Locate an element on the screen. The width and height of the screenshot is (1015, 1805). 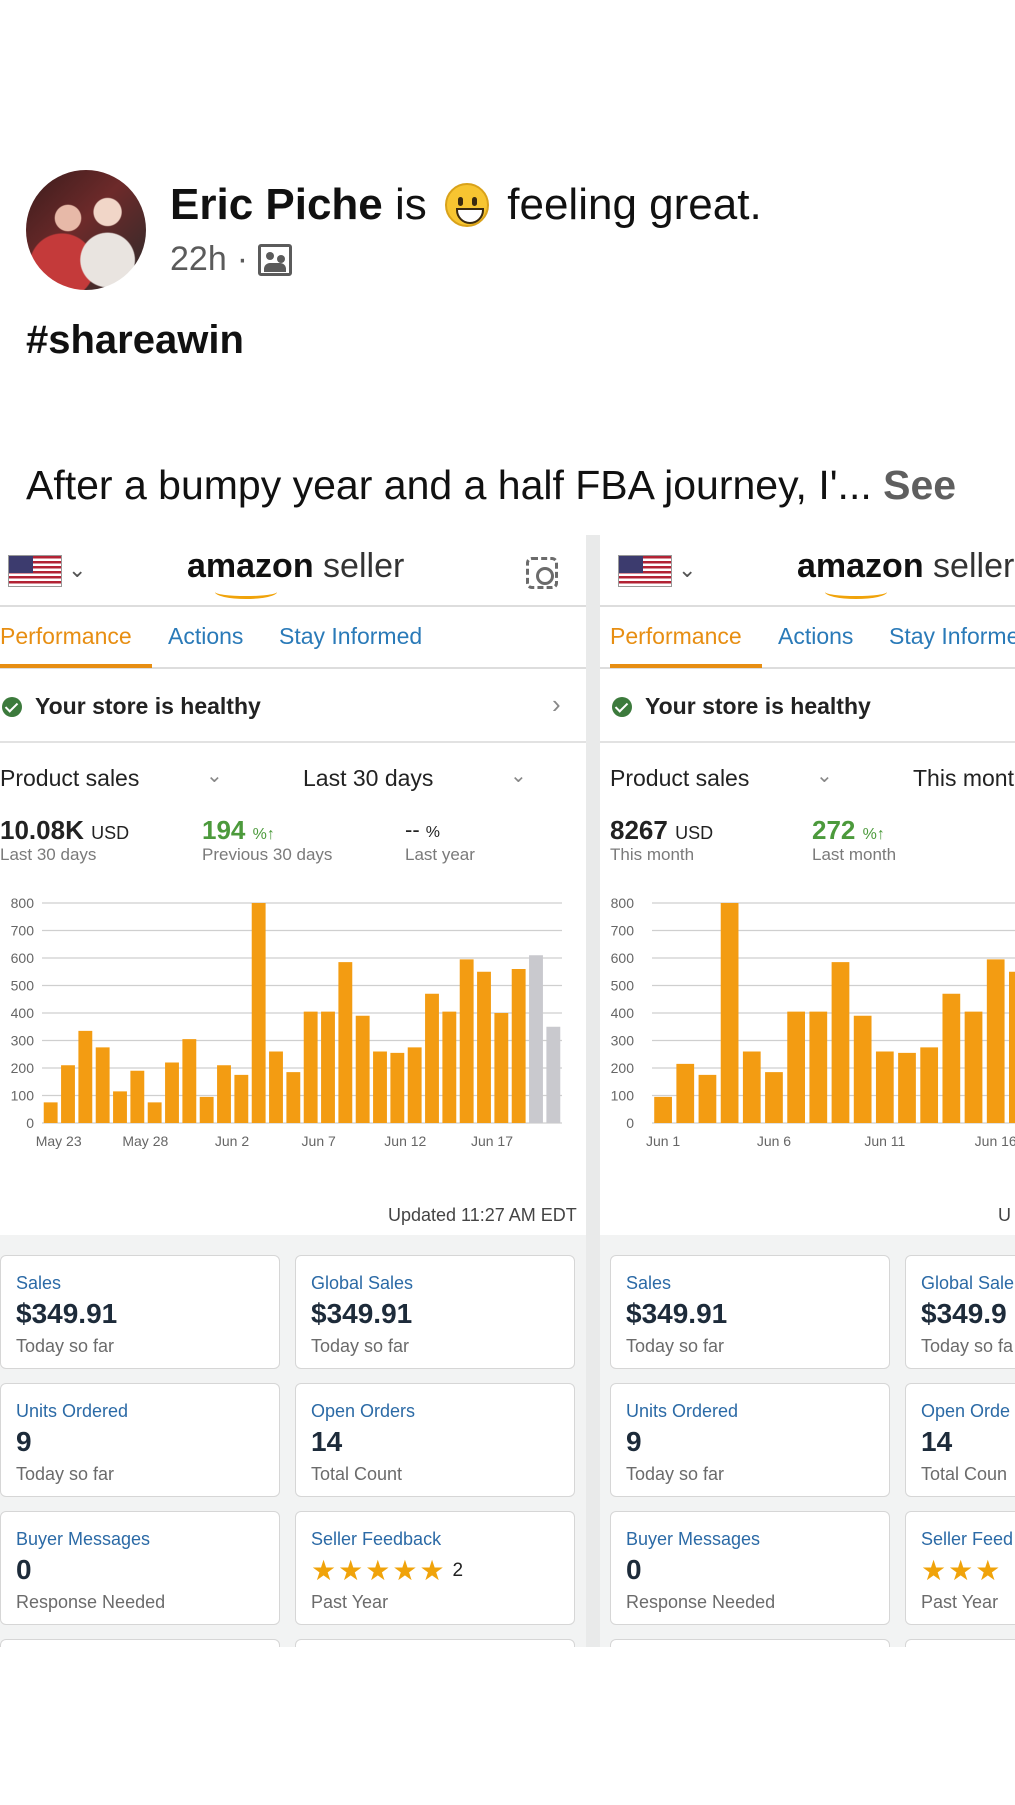
audience-icon is located at coordinates (275, 259).